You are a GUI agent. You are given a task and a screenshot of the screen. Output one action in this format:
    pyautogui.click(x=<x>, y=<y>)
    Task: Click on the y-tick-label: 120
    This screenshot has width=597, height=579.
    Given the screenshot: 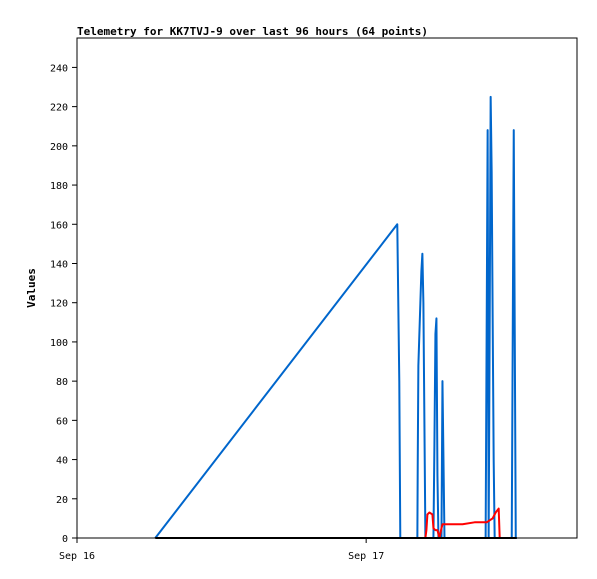 What is the action you would take?
    pyautogui.click(x=59, y=304)
    